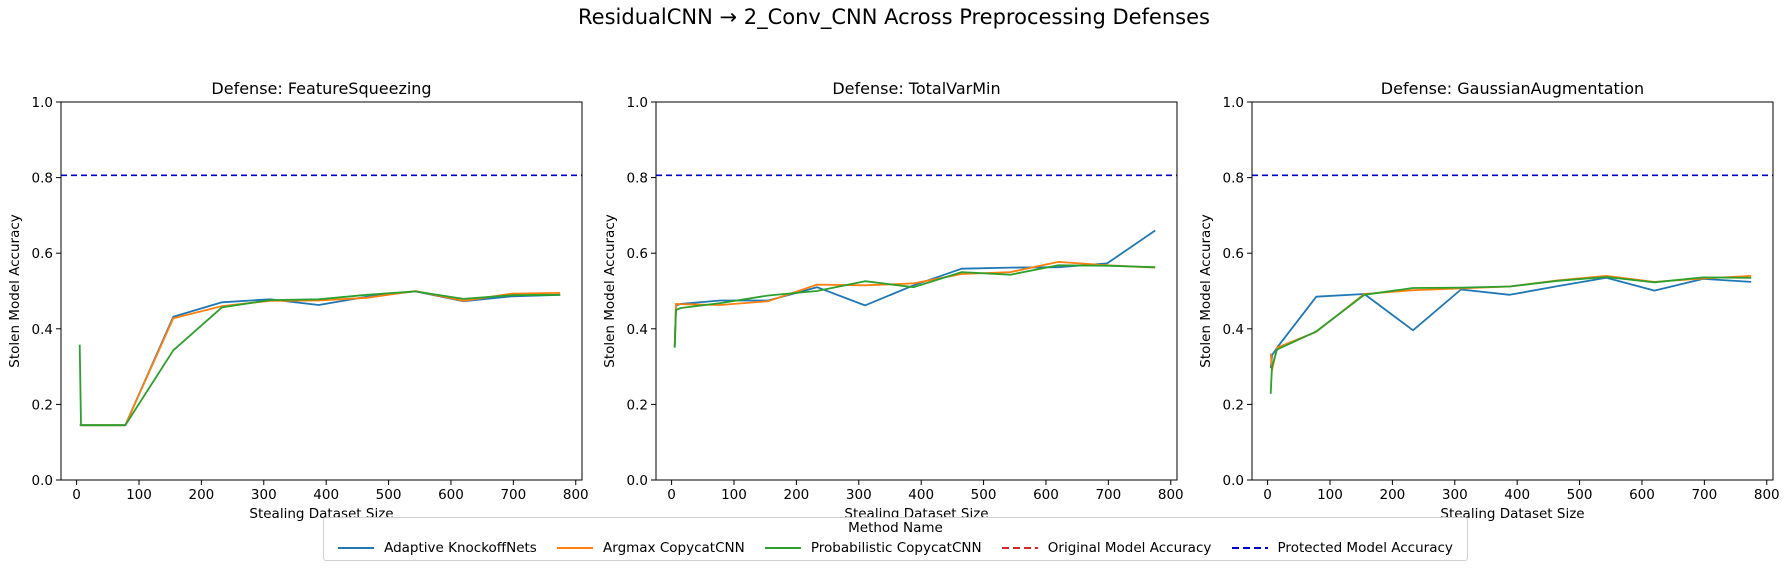  Describe the element at coordinates (1129, 548) in the screenshot. I see `legend-label: Original Model Accuracy` at that location.